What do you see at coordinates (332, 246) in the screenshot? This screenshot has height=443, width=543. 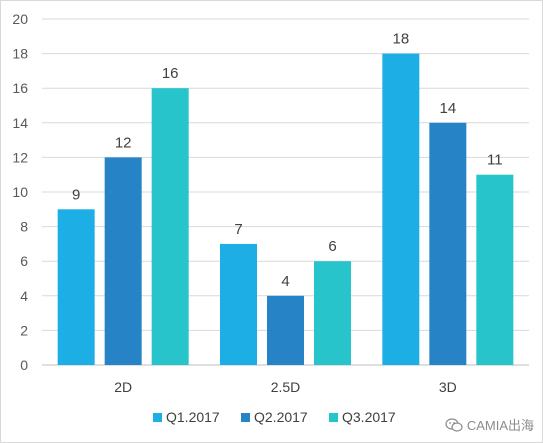 I see `data-label: 6` at bounding box center [332, 246].